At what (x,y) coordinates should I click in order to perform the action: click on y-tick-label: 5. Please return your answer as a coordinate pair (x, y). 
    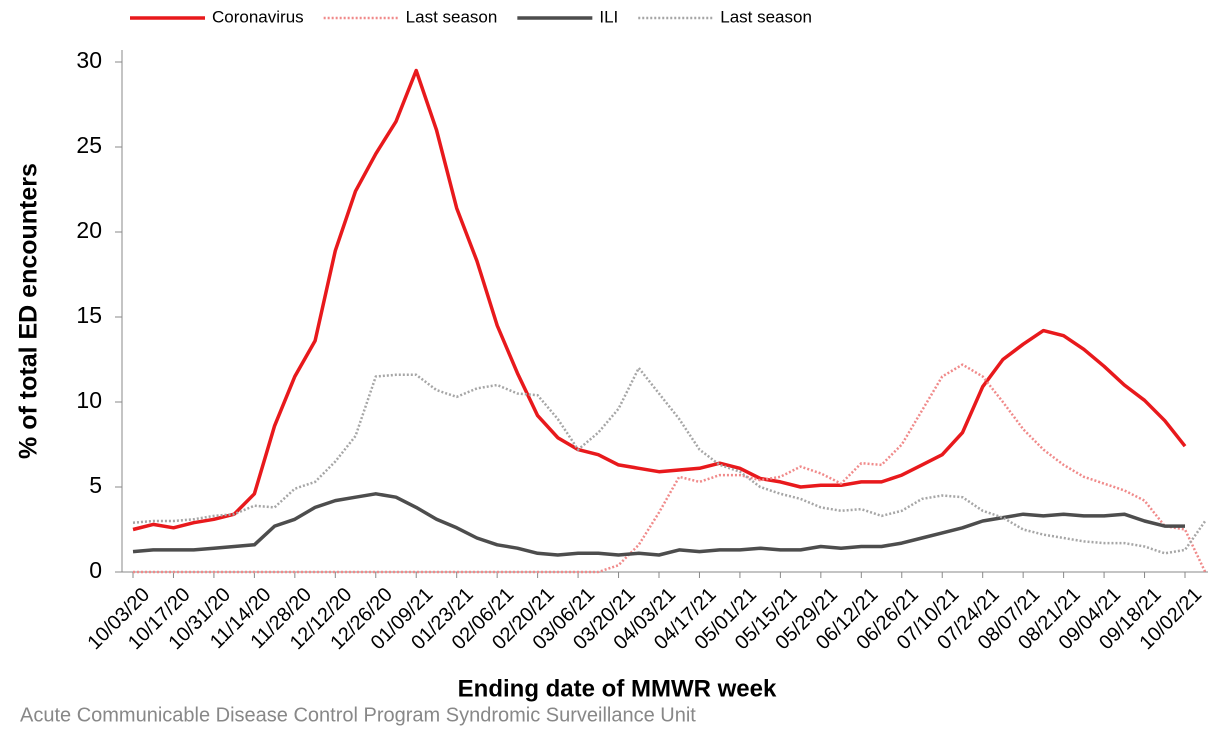
    Looking at the image, I should click on (95, 485).